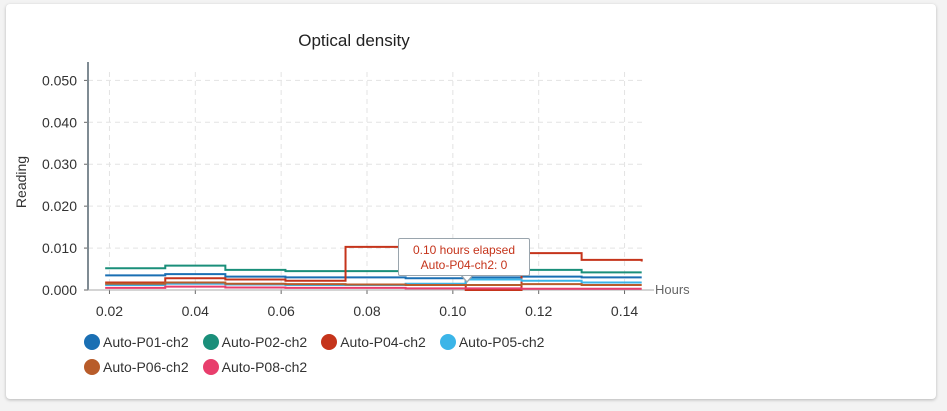 The image size is (947, 411). I want to click on legend-label: Auto-P05-ch2, so click(501, 342).